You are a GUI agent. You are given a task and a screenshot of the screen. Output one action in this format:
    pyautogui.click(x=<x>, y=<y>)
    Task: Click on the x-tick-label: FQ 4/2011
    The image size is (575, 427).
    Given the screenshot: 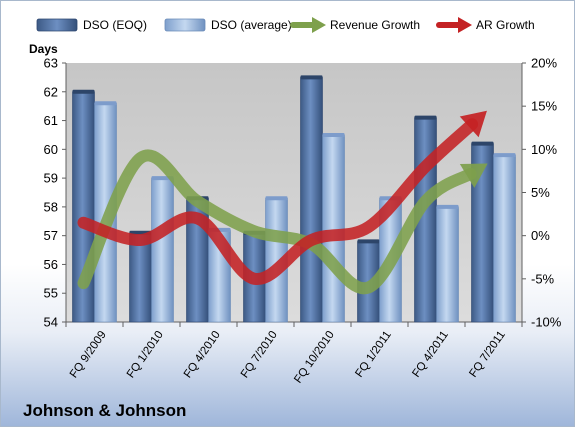 What is the action you would take?
    pyautogui.click(x=430, y=354)
    